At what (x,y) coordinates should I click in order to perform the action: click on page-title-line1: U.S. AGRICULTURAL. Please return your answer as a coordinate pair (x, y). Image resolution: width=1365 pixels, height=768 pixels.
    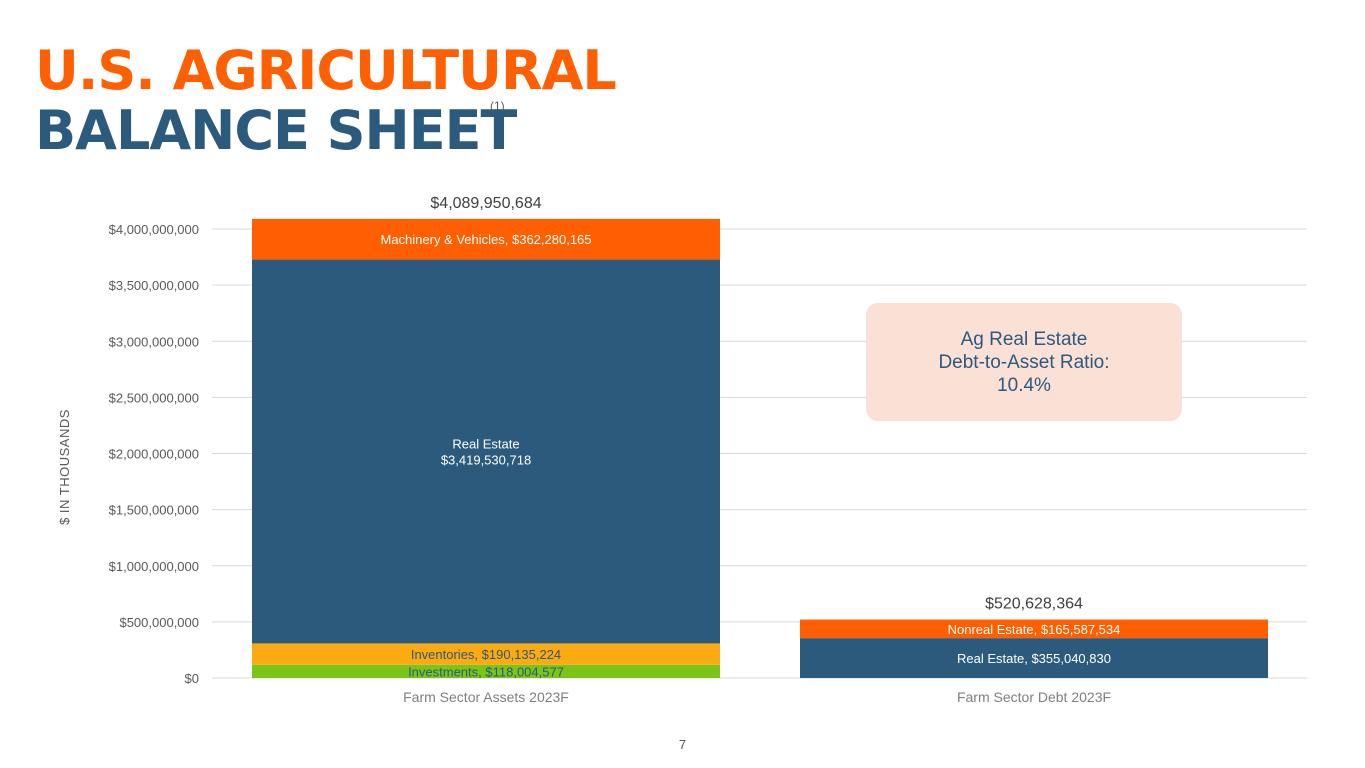
    Looking at the image, I should click on (326, 70).